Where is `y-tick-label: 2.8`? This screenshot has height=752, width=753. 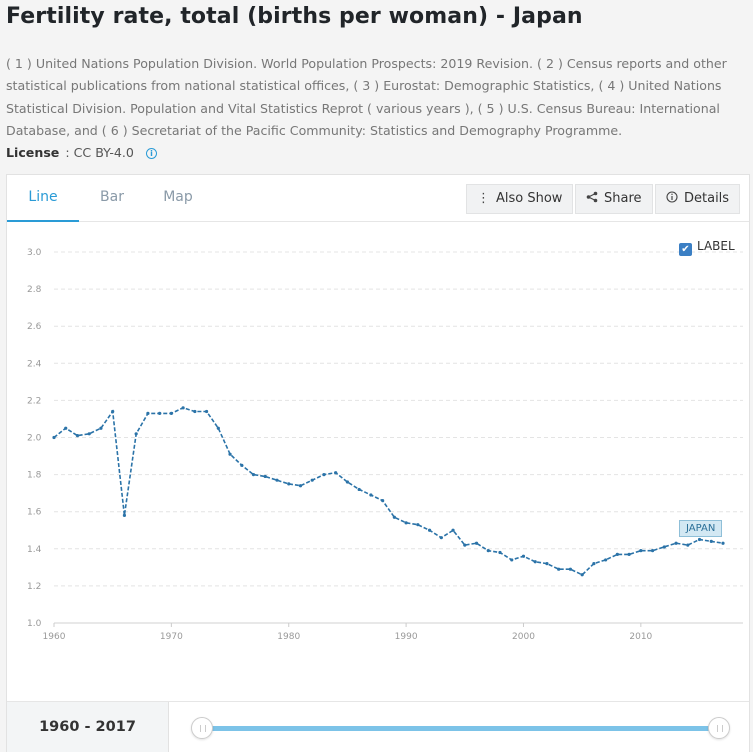 y-tick-label: 2.8 is located at coordinates (34, 290).